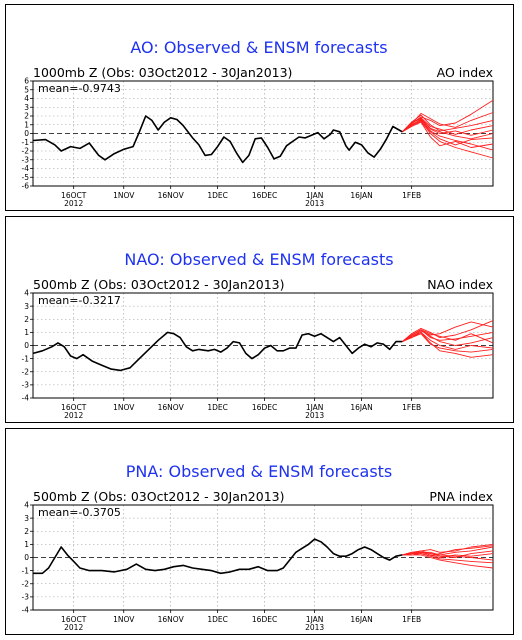  Describe the element at coordinates (26, 186) in the screenshot. I see `y-tick-label: -6` at that location.